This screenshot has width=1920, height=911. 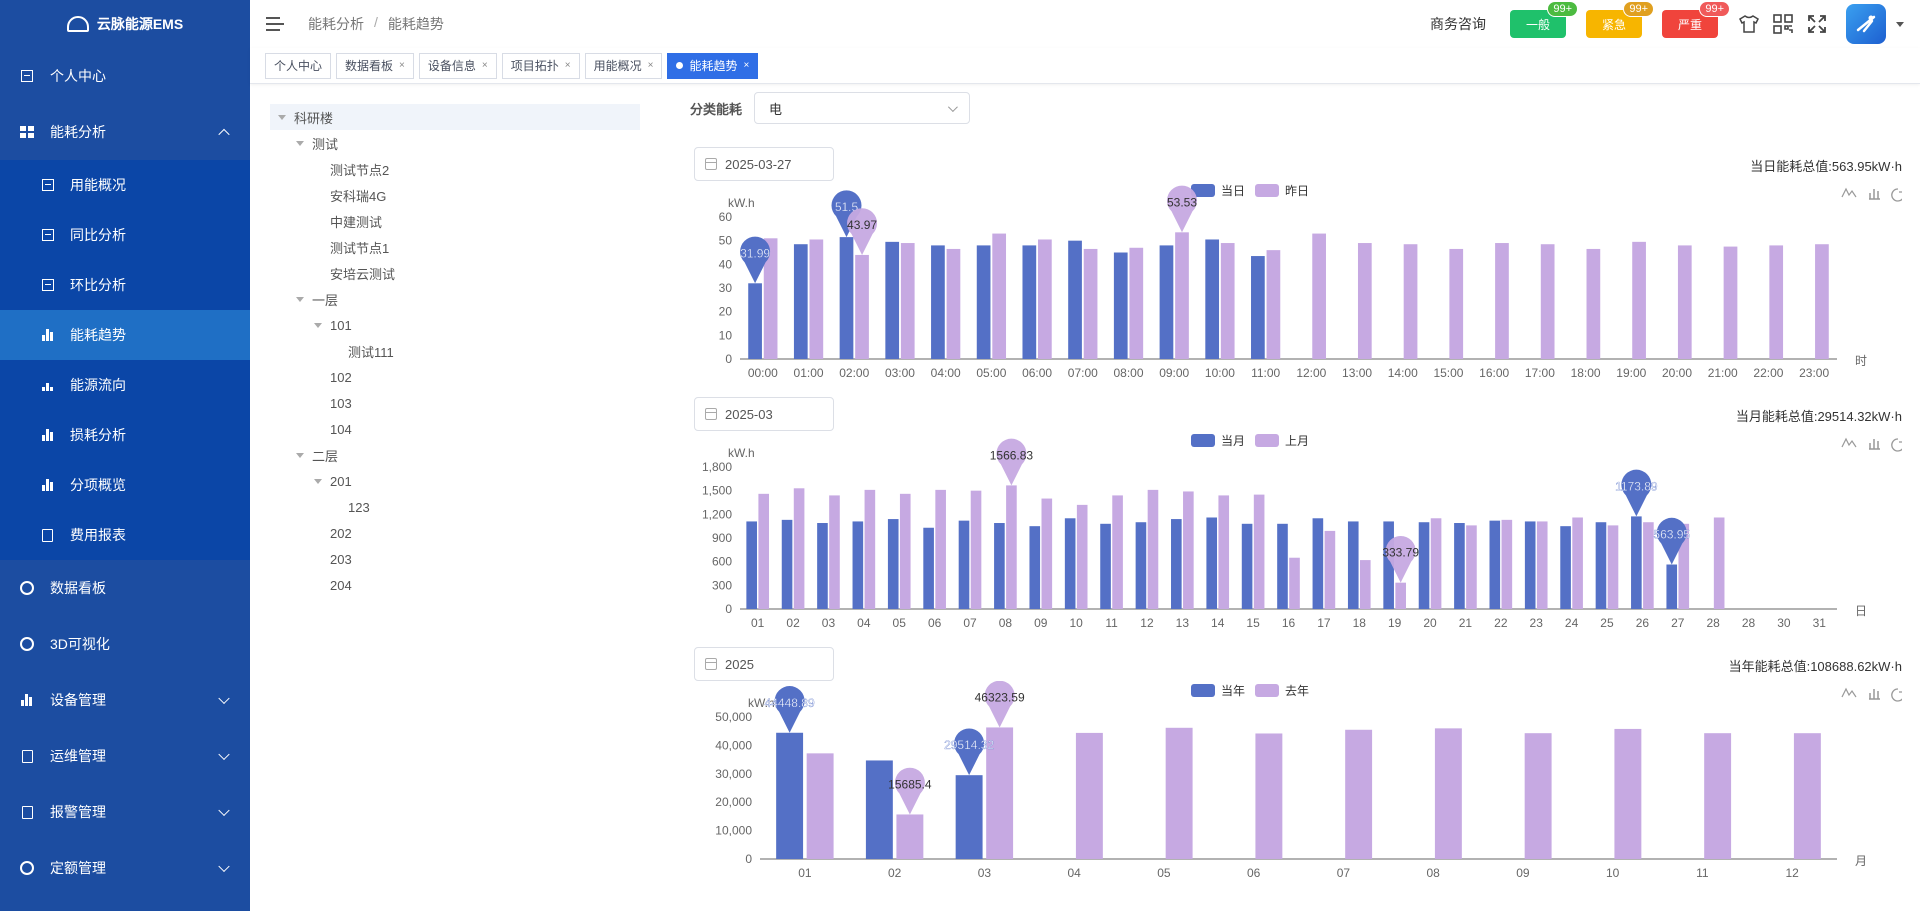 I want to click on tree-node: 测试, so click(x=455, y=143).